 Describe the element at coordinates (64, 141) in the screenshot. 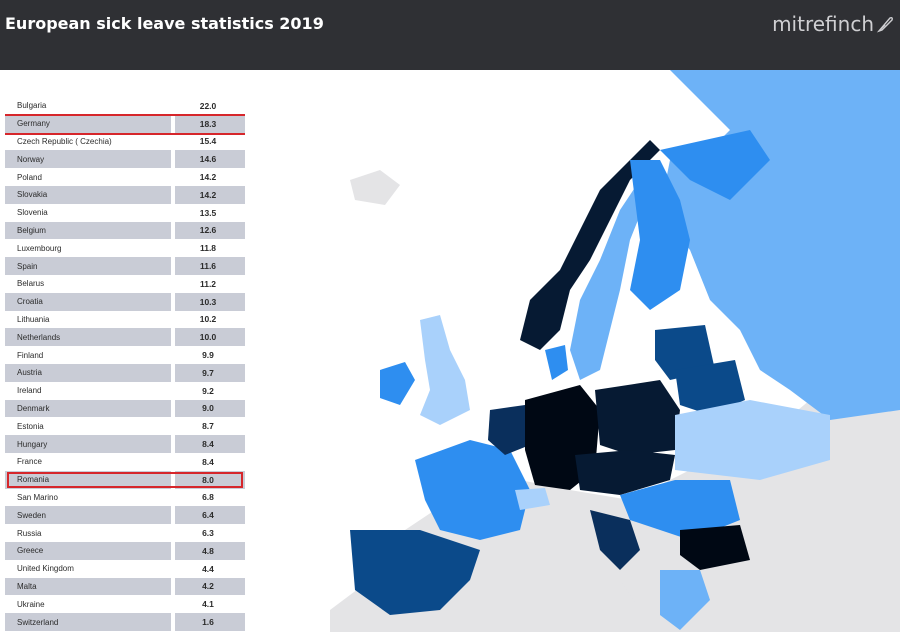

I see `country-name: Czech Republic ( Czechia)` at that location.